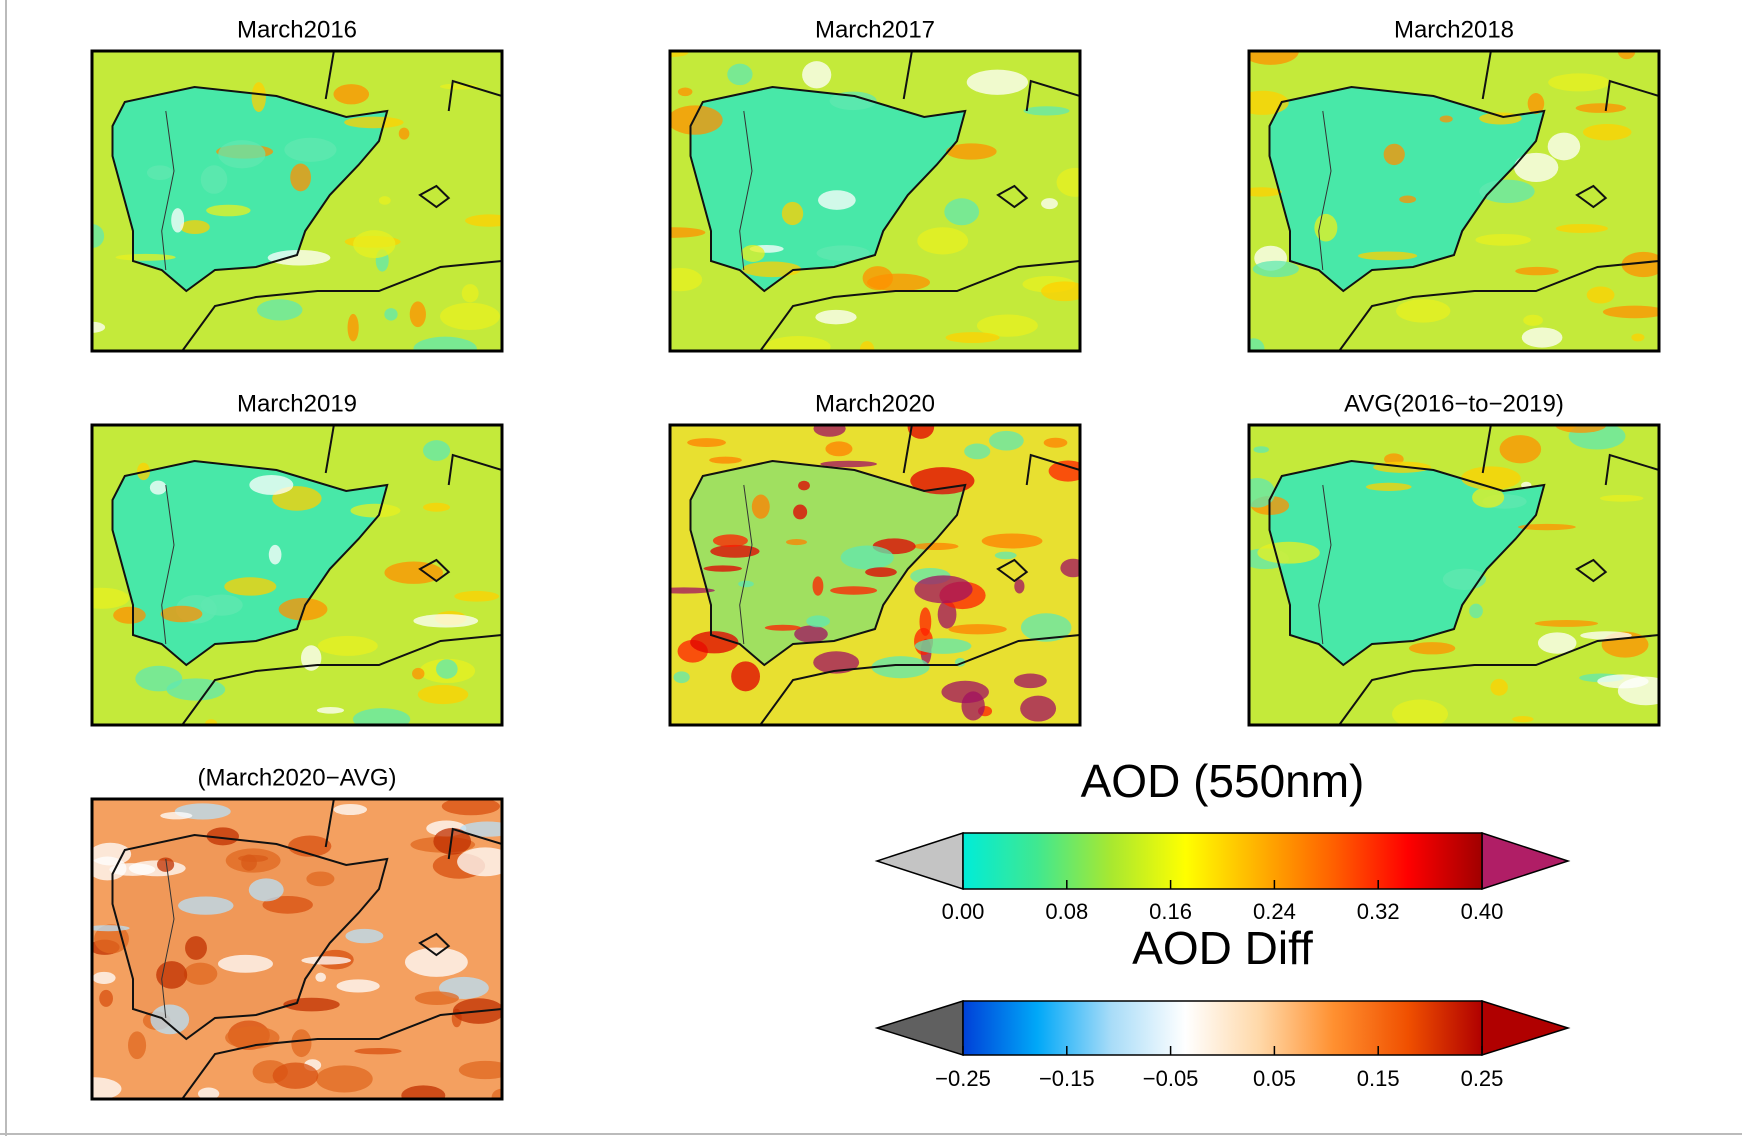 This screenshot has height=1136, width=1742. I want to click on map-panel: March2018, so click(1454, 184).